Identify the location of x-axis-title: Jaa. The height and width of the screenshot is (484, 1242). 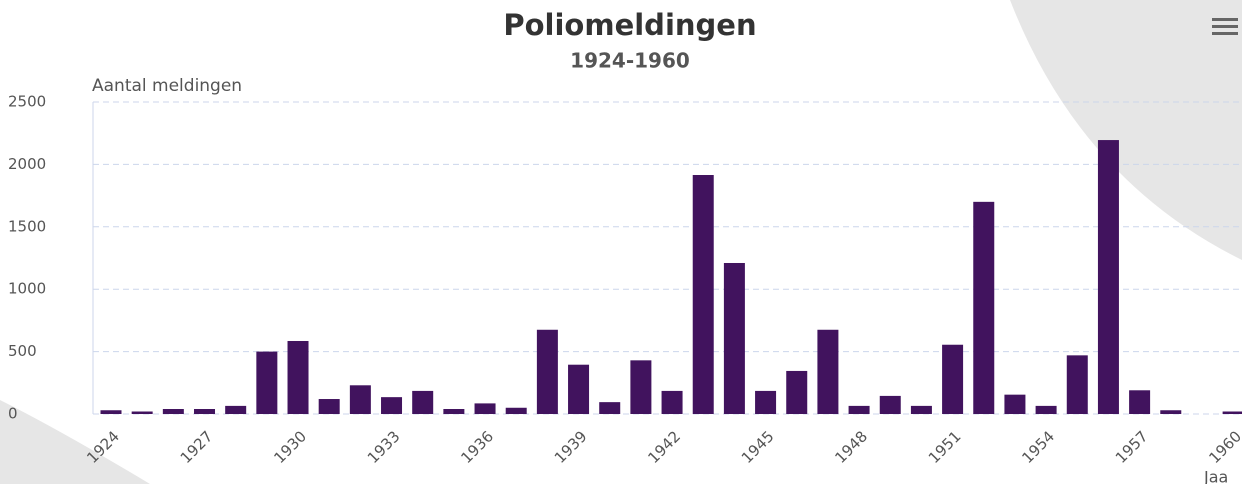
(1215, 476).